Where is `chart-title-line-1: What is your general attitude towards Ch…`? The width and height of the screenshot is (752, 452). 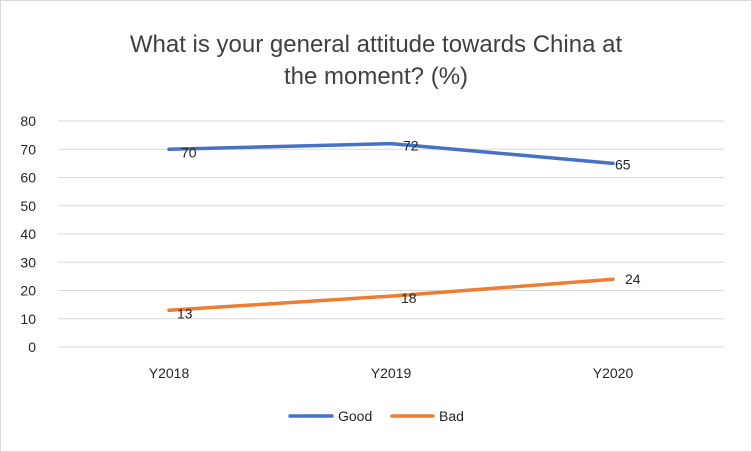
chart-title-line-1: What is your general attitude towards Ch… is located at coordinates (376, 44).